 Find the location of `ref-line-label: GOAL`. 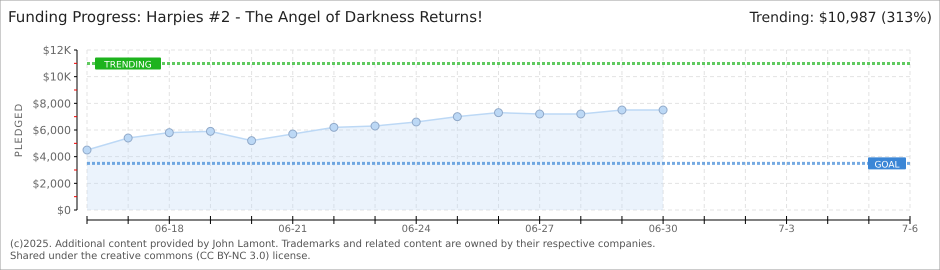

ref-line-label: GOAL is located at coordinates (887, 165).